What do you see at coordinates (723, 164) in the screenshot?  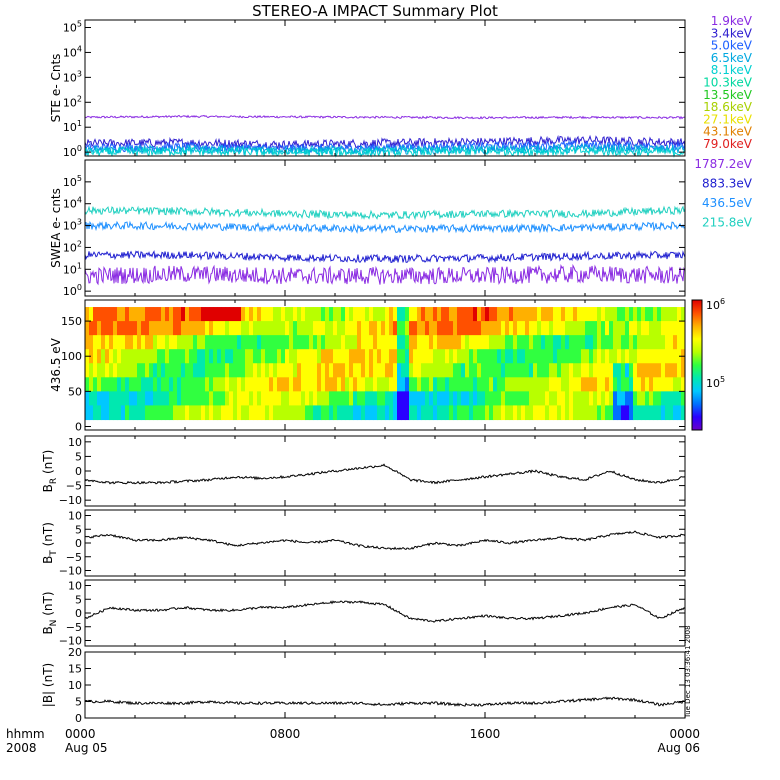 I see `legend-entry: 1787.2eV` at bounding box center [723, 164].